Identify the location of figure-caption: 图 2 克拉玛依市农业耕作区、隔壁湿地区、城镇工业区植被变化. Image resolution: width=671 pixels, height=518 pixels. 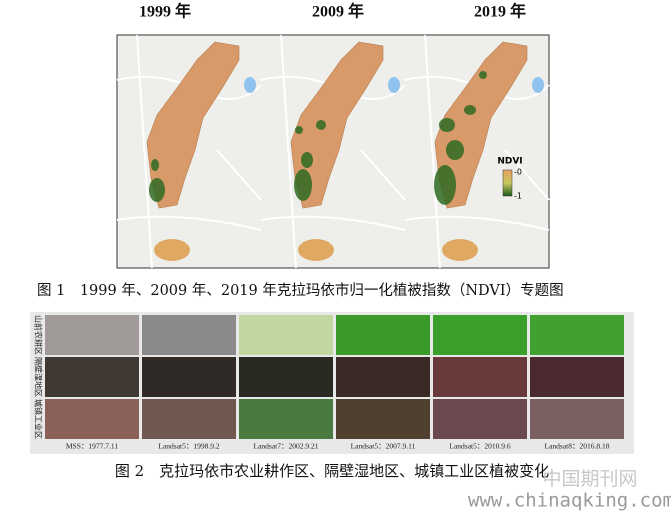
(332, 471).